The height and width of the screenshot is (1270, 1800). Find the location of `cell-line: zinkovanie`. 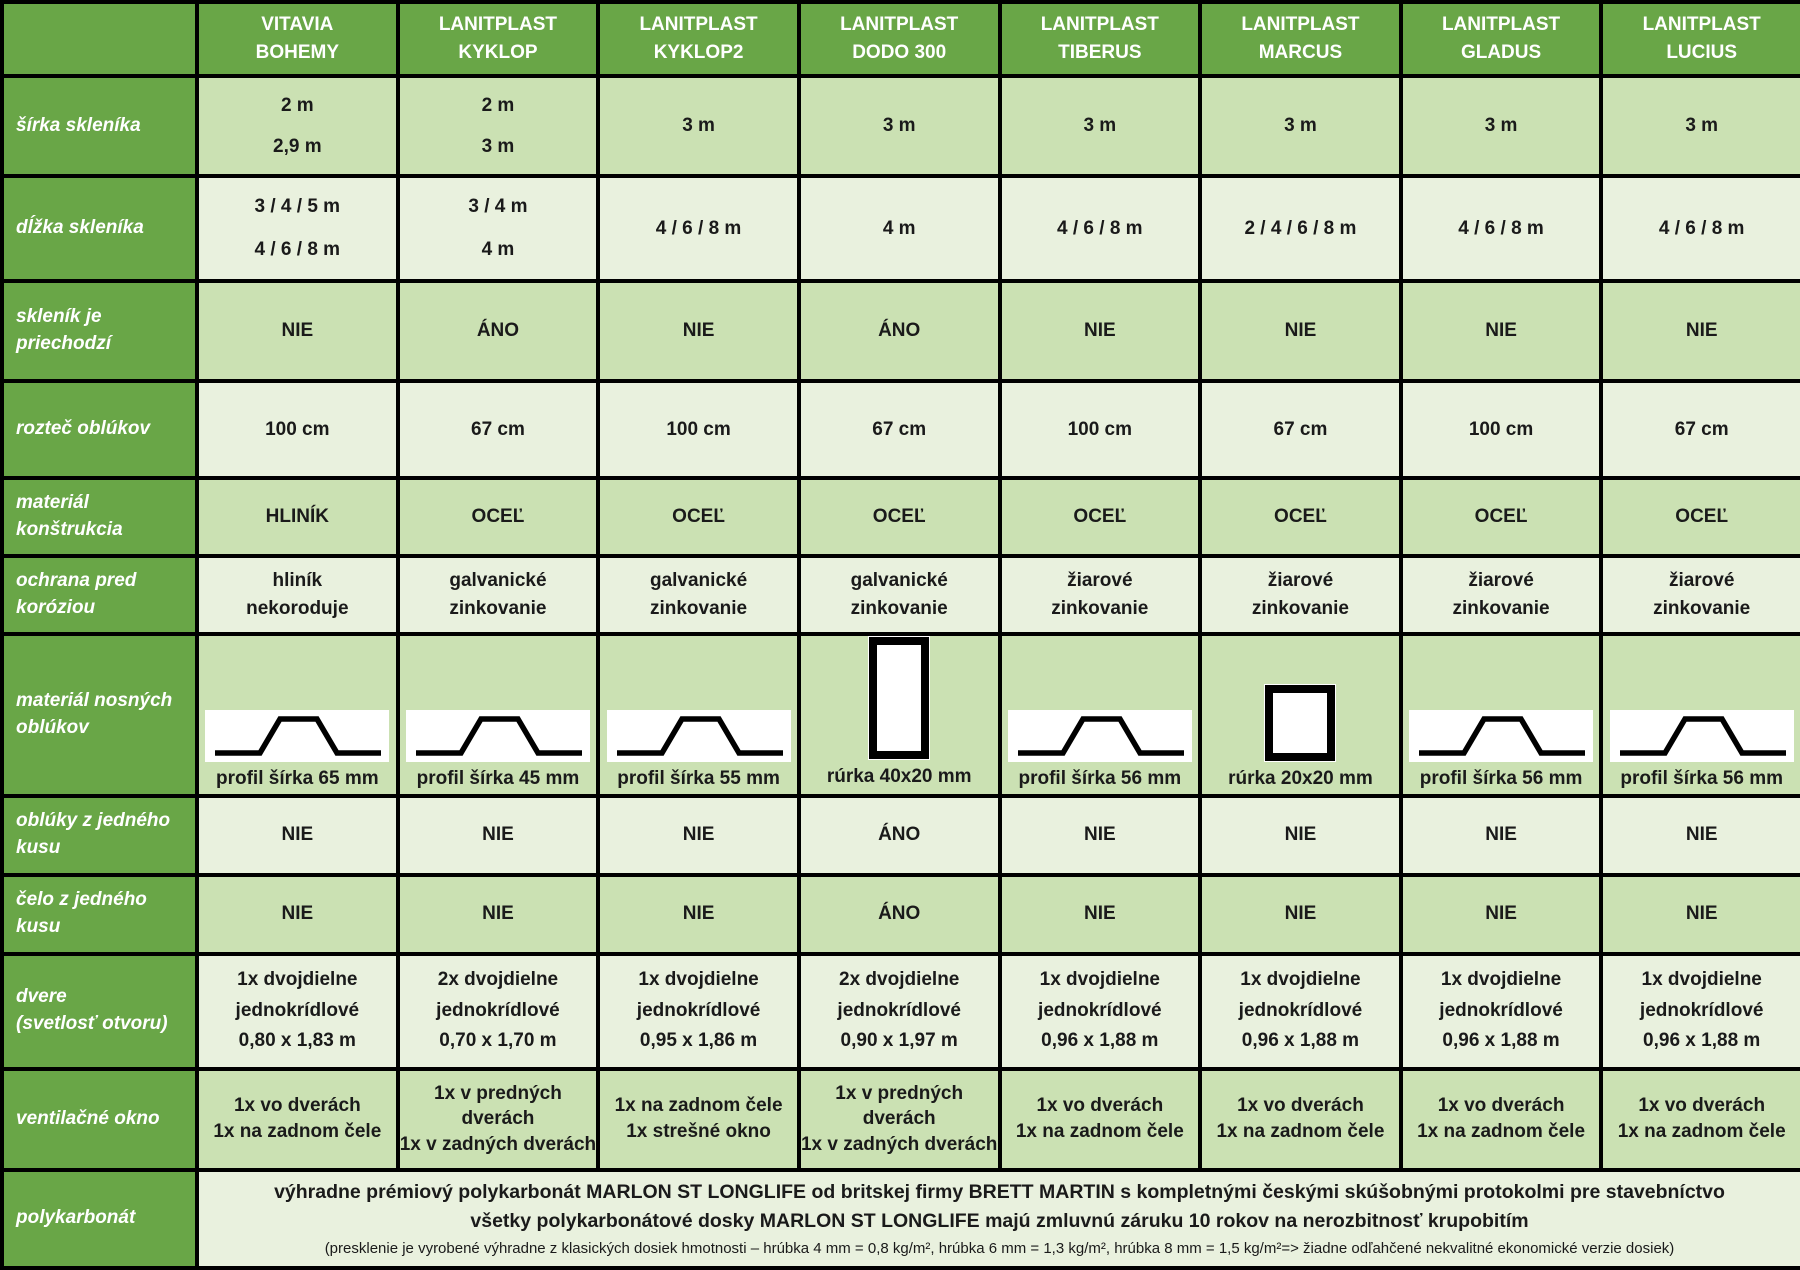

cell-line: zinkovanie is located at coordinates (899, 608).